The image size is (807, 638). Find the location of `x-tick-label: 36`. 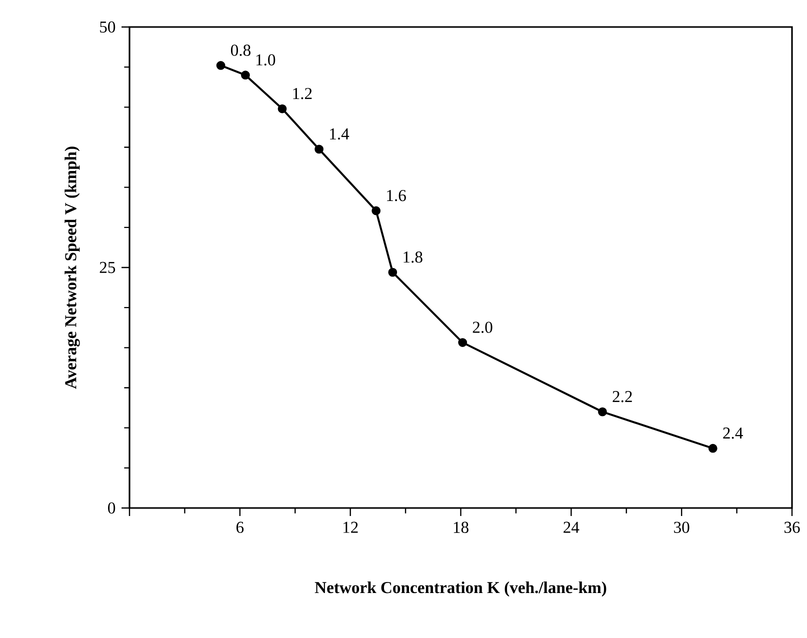

x-tick-label: 36 is located at coordinates (792, 527).